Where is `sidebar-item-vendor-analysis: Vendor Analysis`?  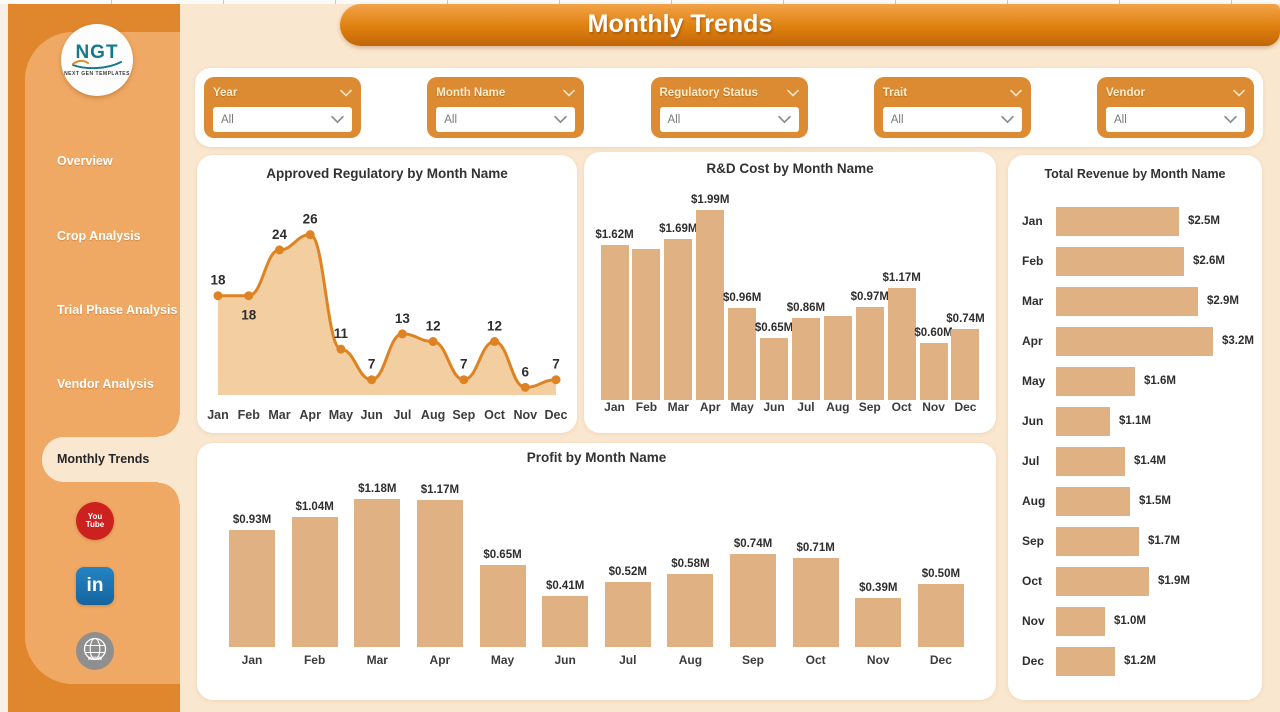
sidebar-item-vendor-analysis: Vendor Analysis is located at coordinates (105, 384).